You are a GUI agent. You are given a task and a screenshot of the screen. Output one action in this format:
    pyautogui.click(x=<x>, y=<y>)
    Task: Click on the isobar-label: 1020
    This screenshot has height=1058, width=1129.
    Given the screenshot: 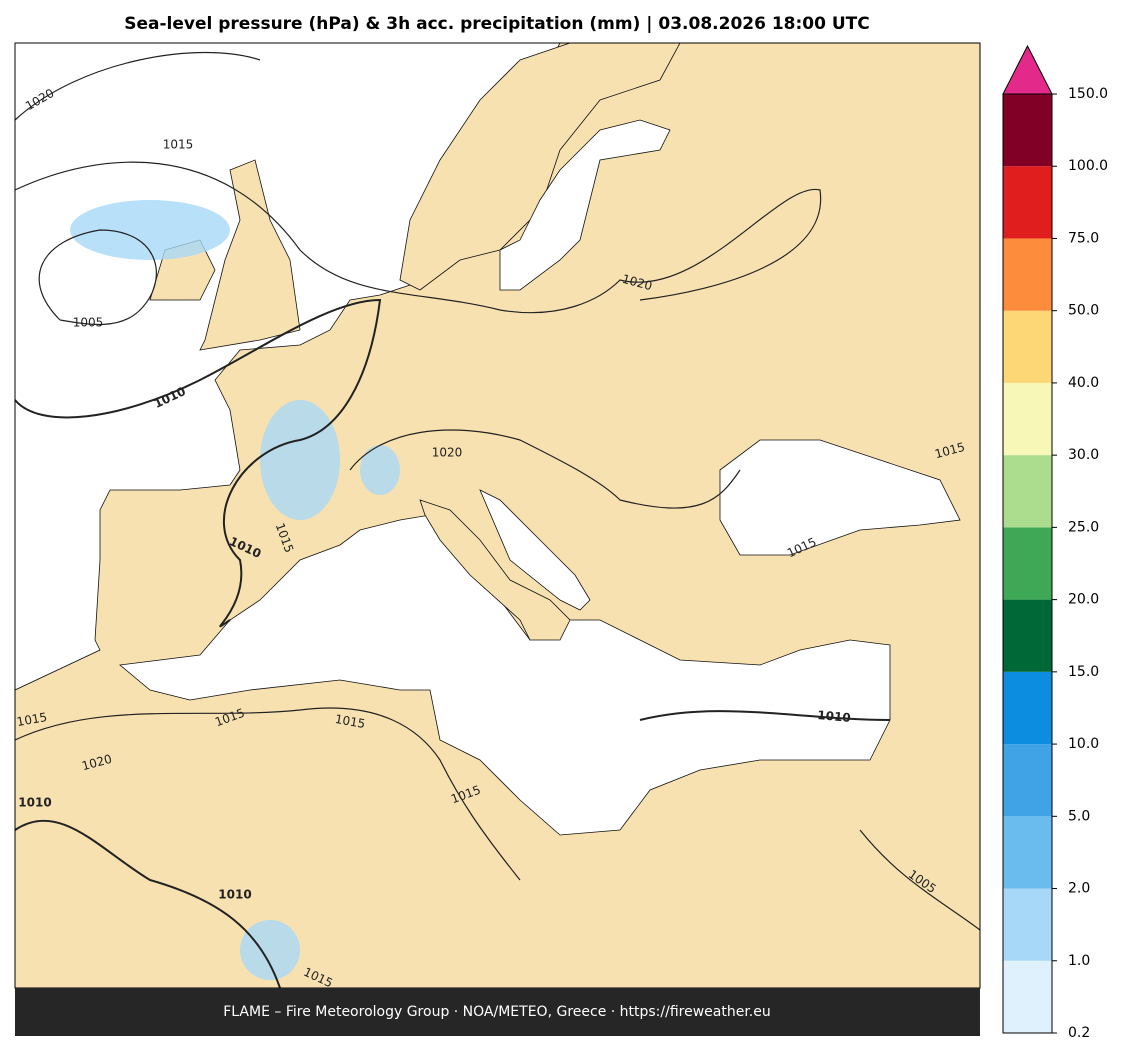 What is the action you would take?
    pyautogui.click(x=447, y=453)
    